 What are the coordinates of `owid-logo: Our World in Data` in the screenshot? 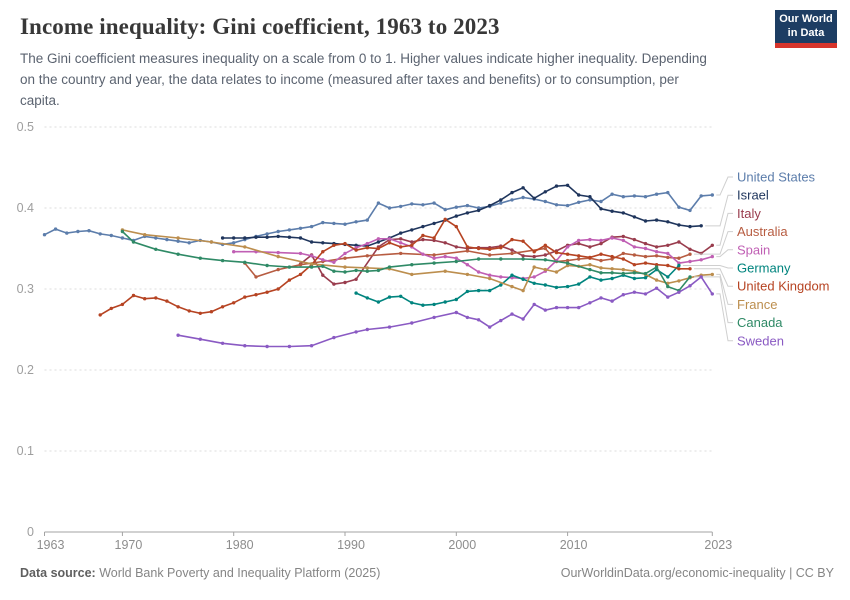 It's located at (806, 29).